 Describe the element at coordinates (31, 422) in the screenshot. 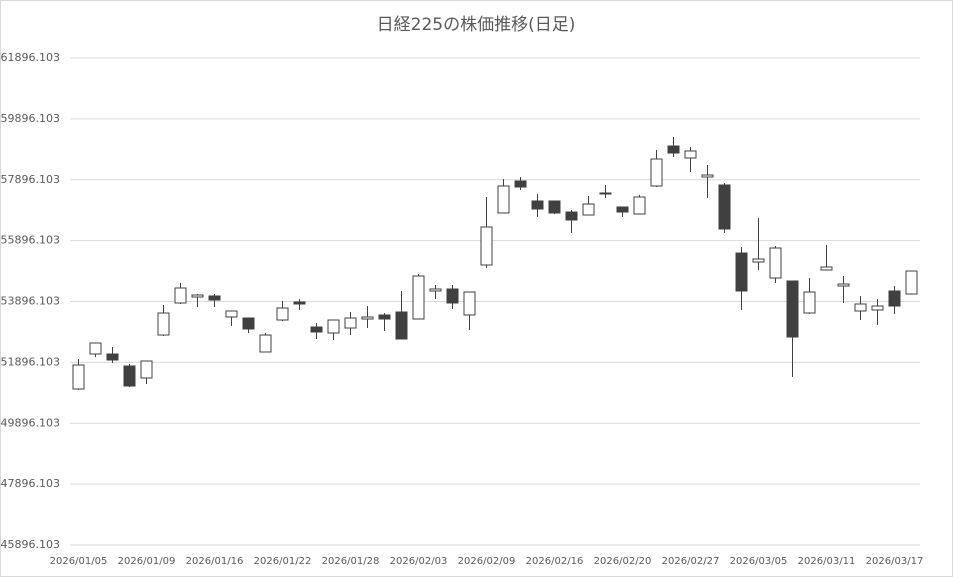

I see `y-tick-label: 49896.103` at that location.